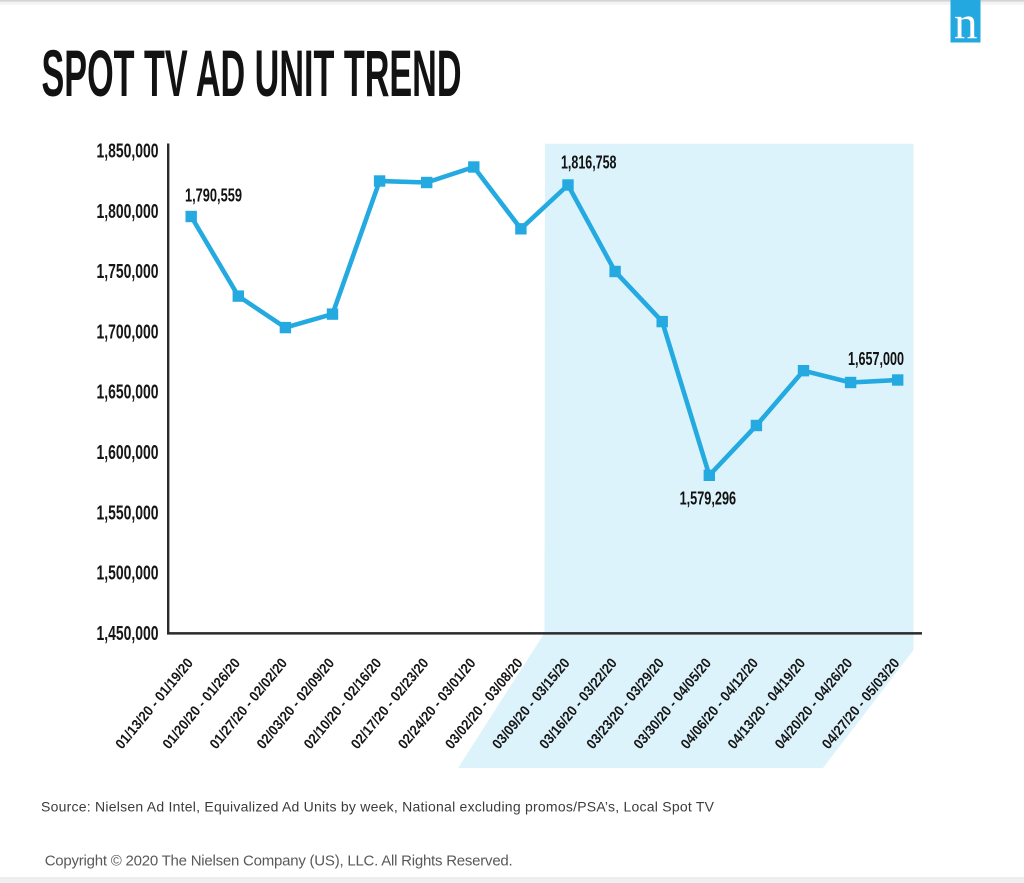  Describe the element at coordinates (128, 211) in the screenshot. I see `svg-text: 1,800,000` at that location.